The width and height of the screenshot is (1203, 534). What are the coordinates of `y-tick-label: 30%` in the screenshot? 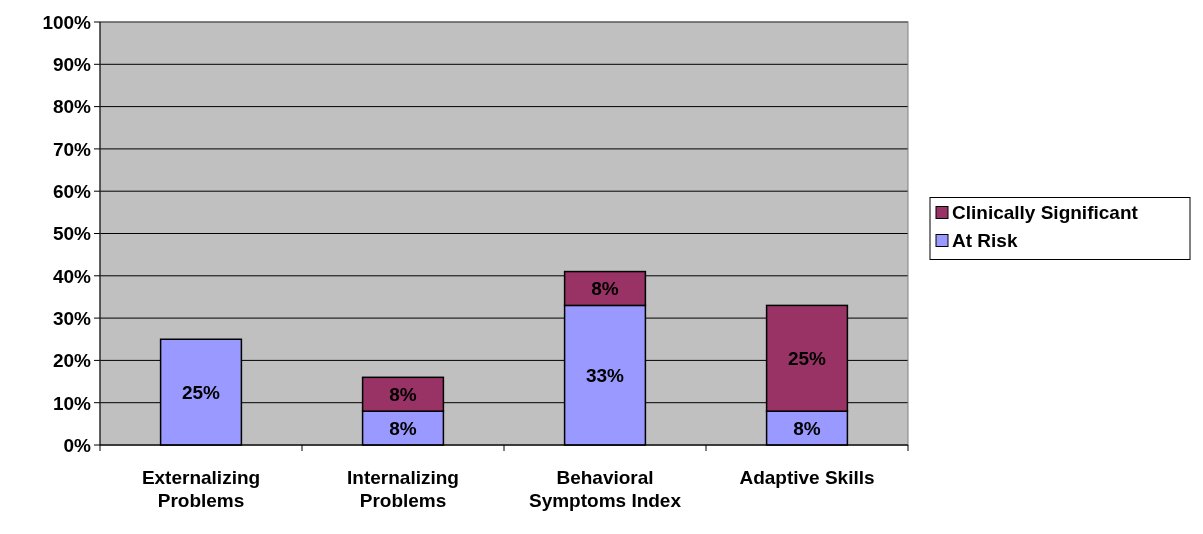 It's located at (72, 318).